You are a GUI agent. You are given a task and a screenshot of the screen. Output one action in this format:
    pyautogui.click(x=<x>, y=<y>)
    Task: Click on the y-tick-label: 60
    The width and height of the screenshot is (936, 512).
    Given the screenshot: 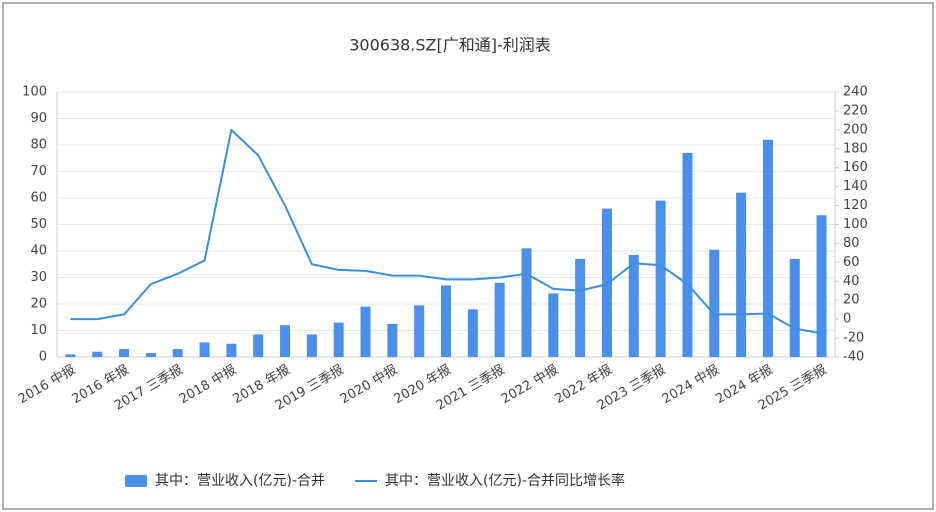 What is the action you would take?
    pyautogui.click(x=38, y=198)
    